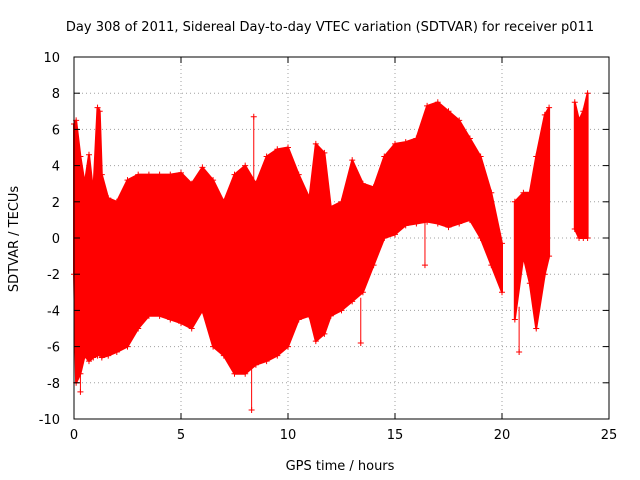 Image resolution: width=640 pixels, height=480 pixels. What do you see at coordinates (181, 435) in the screenshot?
I see `x-tick-label: 5` at bounding box center [181, 435].